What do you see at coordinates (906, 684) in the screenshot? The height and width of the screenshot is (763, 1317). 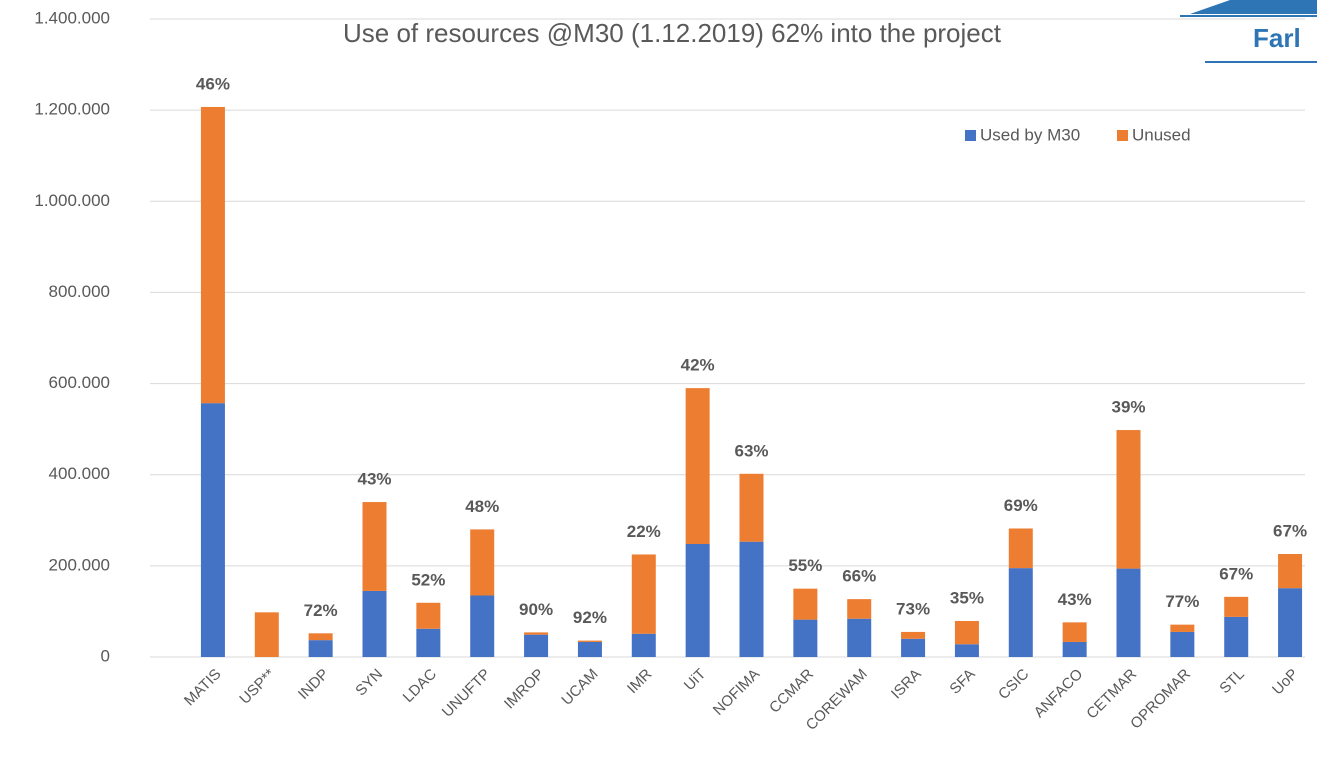 I see `x-tick-label: ISRA` at bounding box center [906, 684].